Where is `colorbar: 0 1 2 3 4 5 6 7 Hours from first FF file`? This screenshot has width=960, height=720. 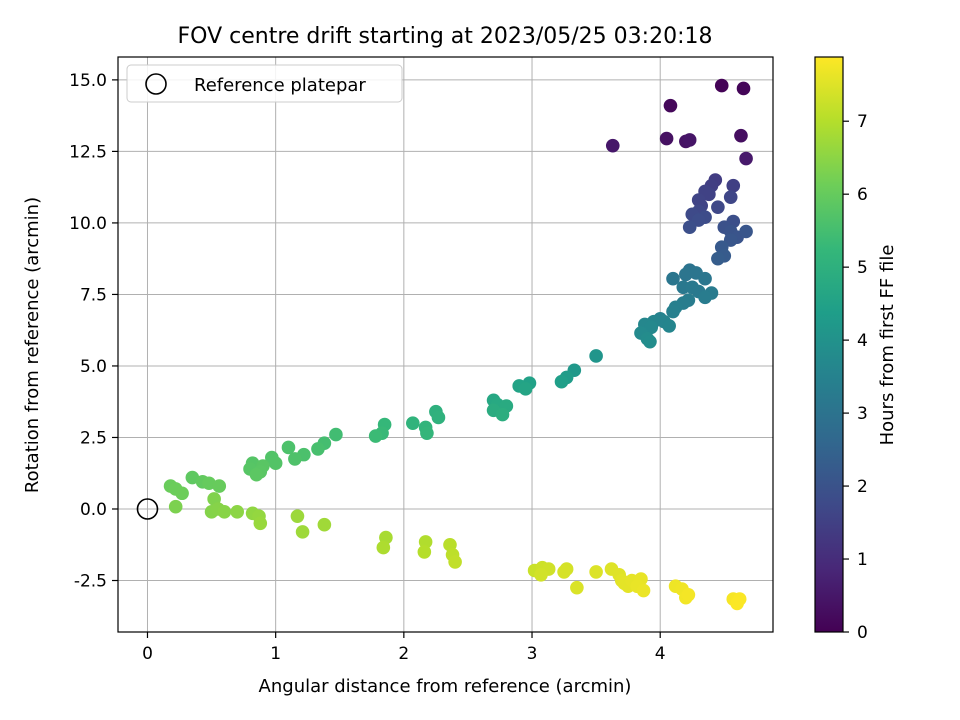
colorbar: 0 1 2 3 4 5 6 7 Hours from first FF file is located at coordinates (856, 349).